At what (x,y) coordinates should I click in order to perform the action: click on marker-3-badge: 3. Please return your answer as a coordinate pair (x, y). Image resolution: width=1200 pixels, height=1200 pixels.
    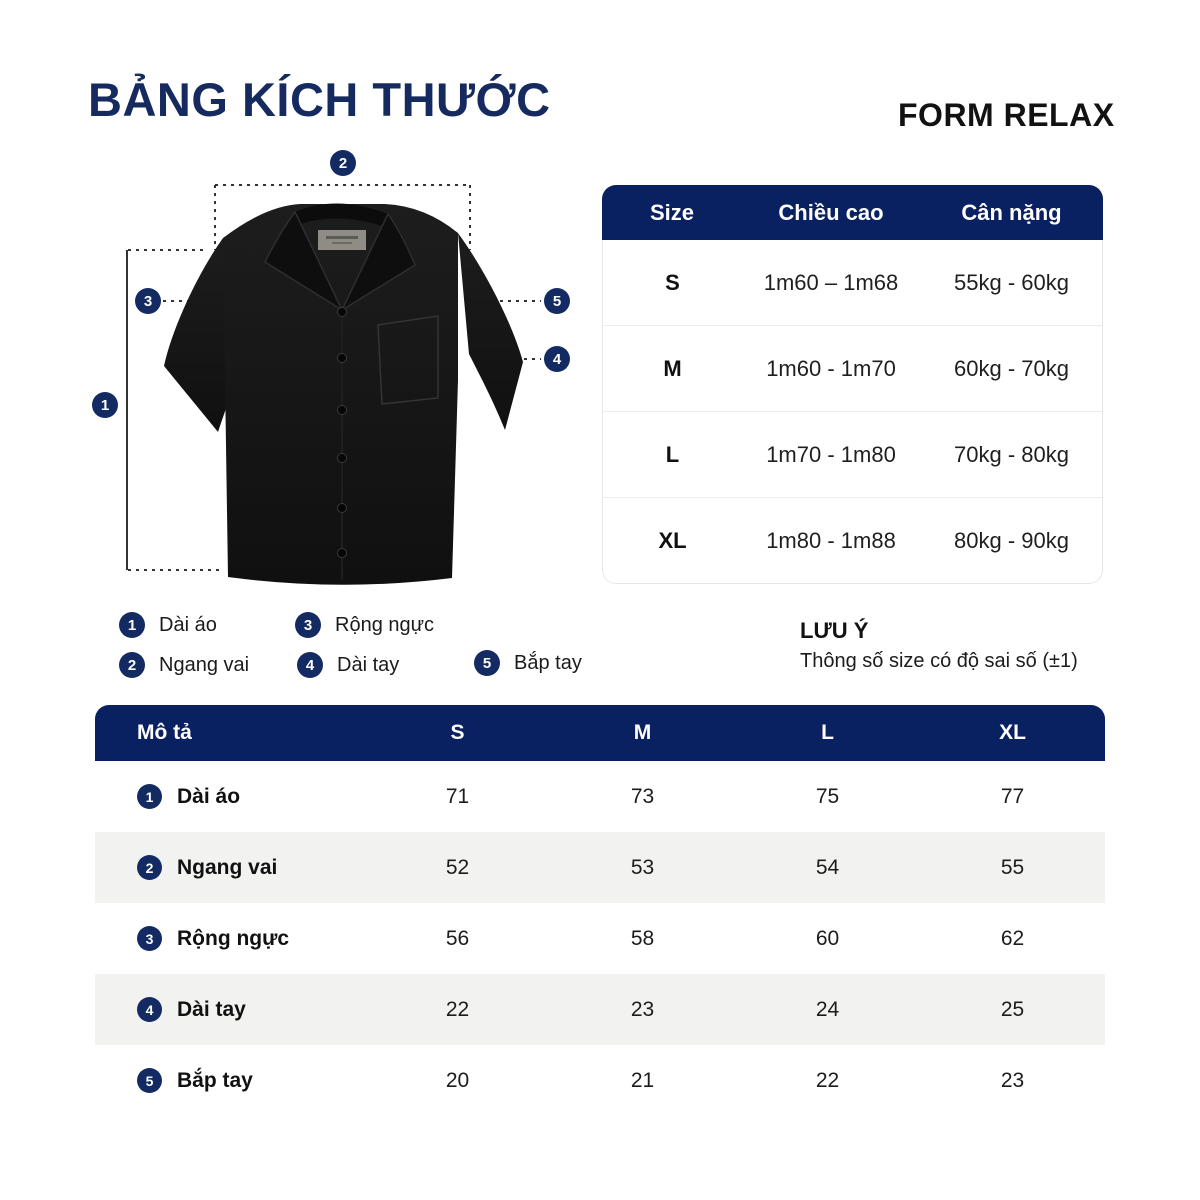
    Looking at the image, I should click on (148, 301).